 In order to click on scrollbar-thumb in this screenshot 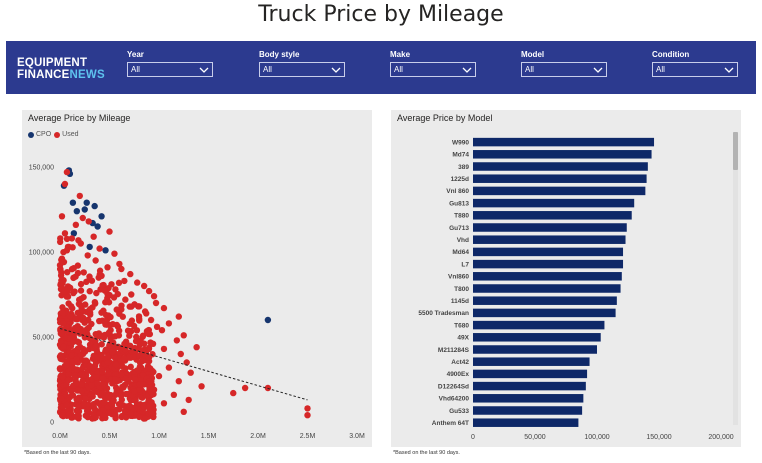, I will do `click(735, 151)`.